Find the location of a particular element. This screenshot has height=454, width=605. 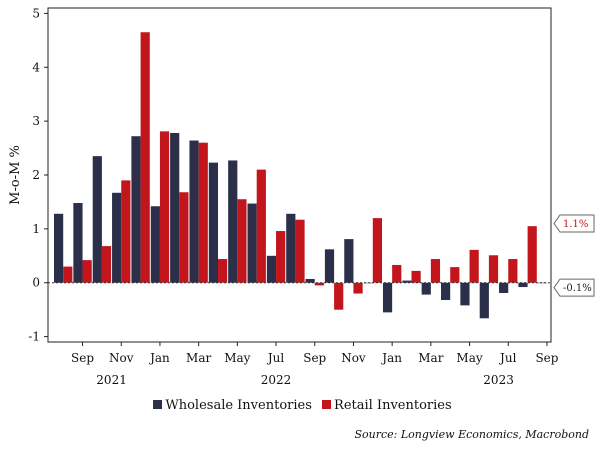

legend-item-wholesale: Wholesale Inventories is located at coordinates (232, 405).